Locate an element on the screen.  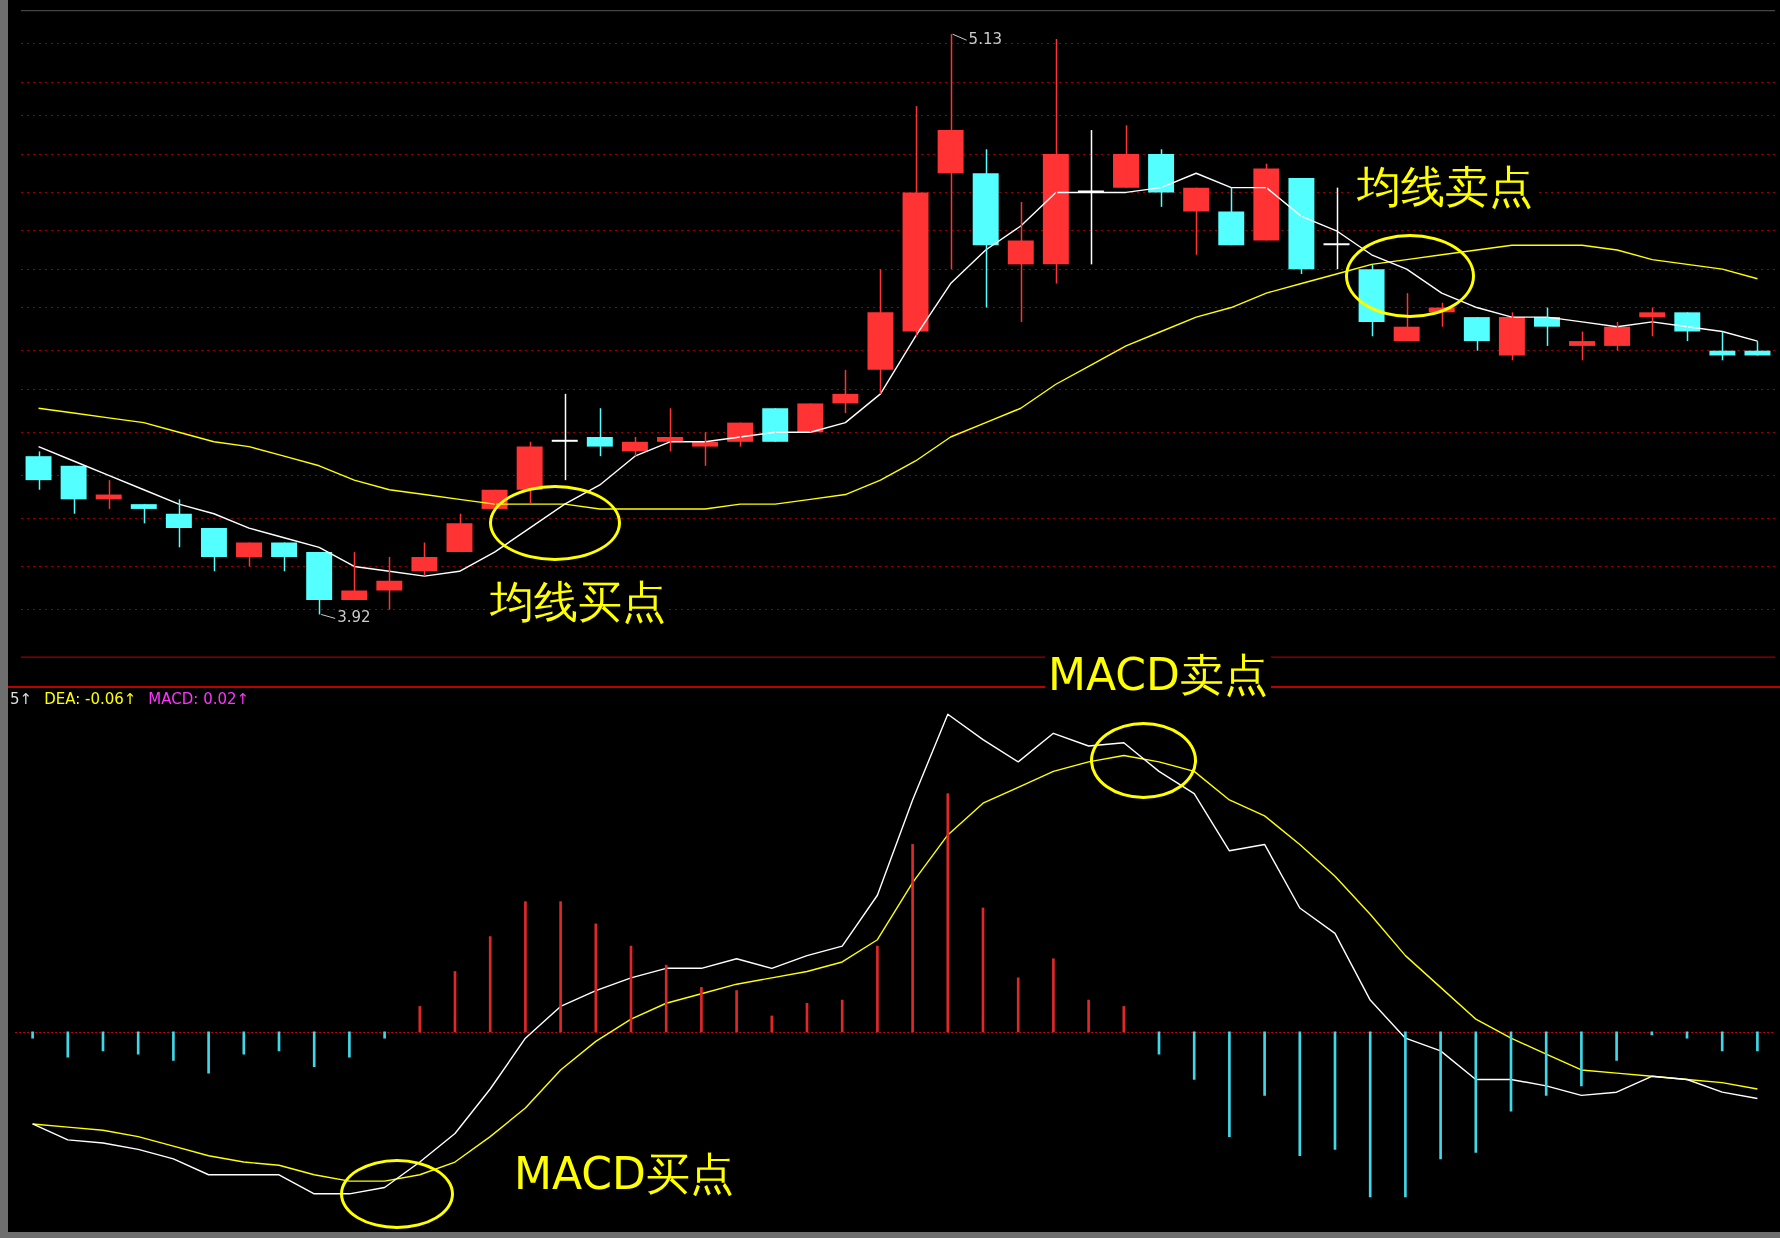
text: 5↑ is located at coordinates (21, 699).